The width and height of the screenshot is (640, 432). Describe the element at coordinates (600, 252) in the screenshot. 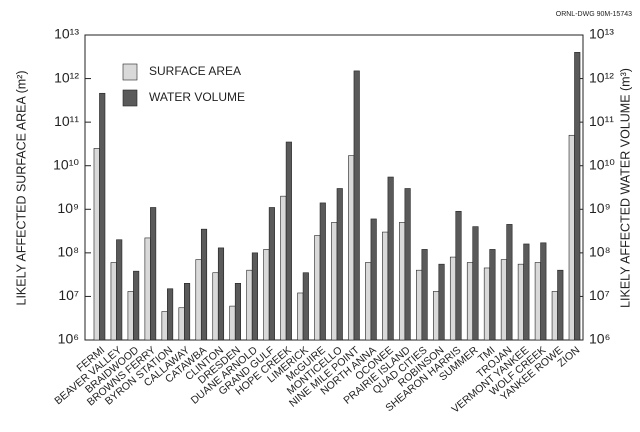

I see `y2-tick-label: 10⁸` at that location.